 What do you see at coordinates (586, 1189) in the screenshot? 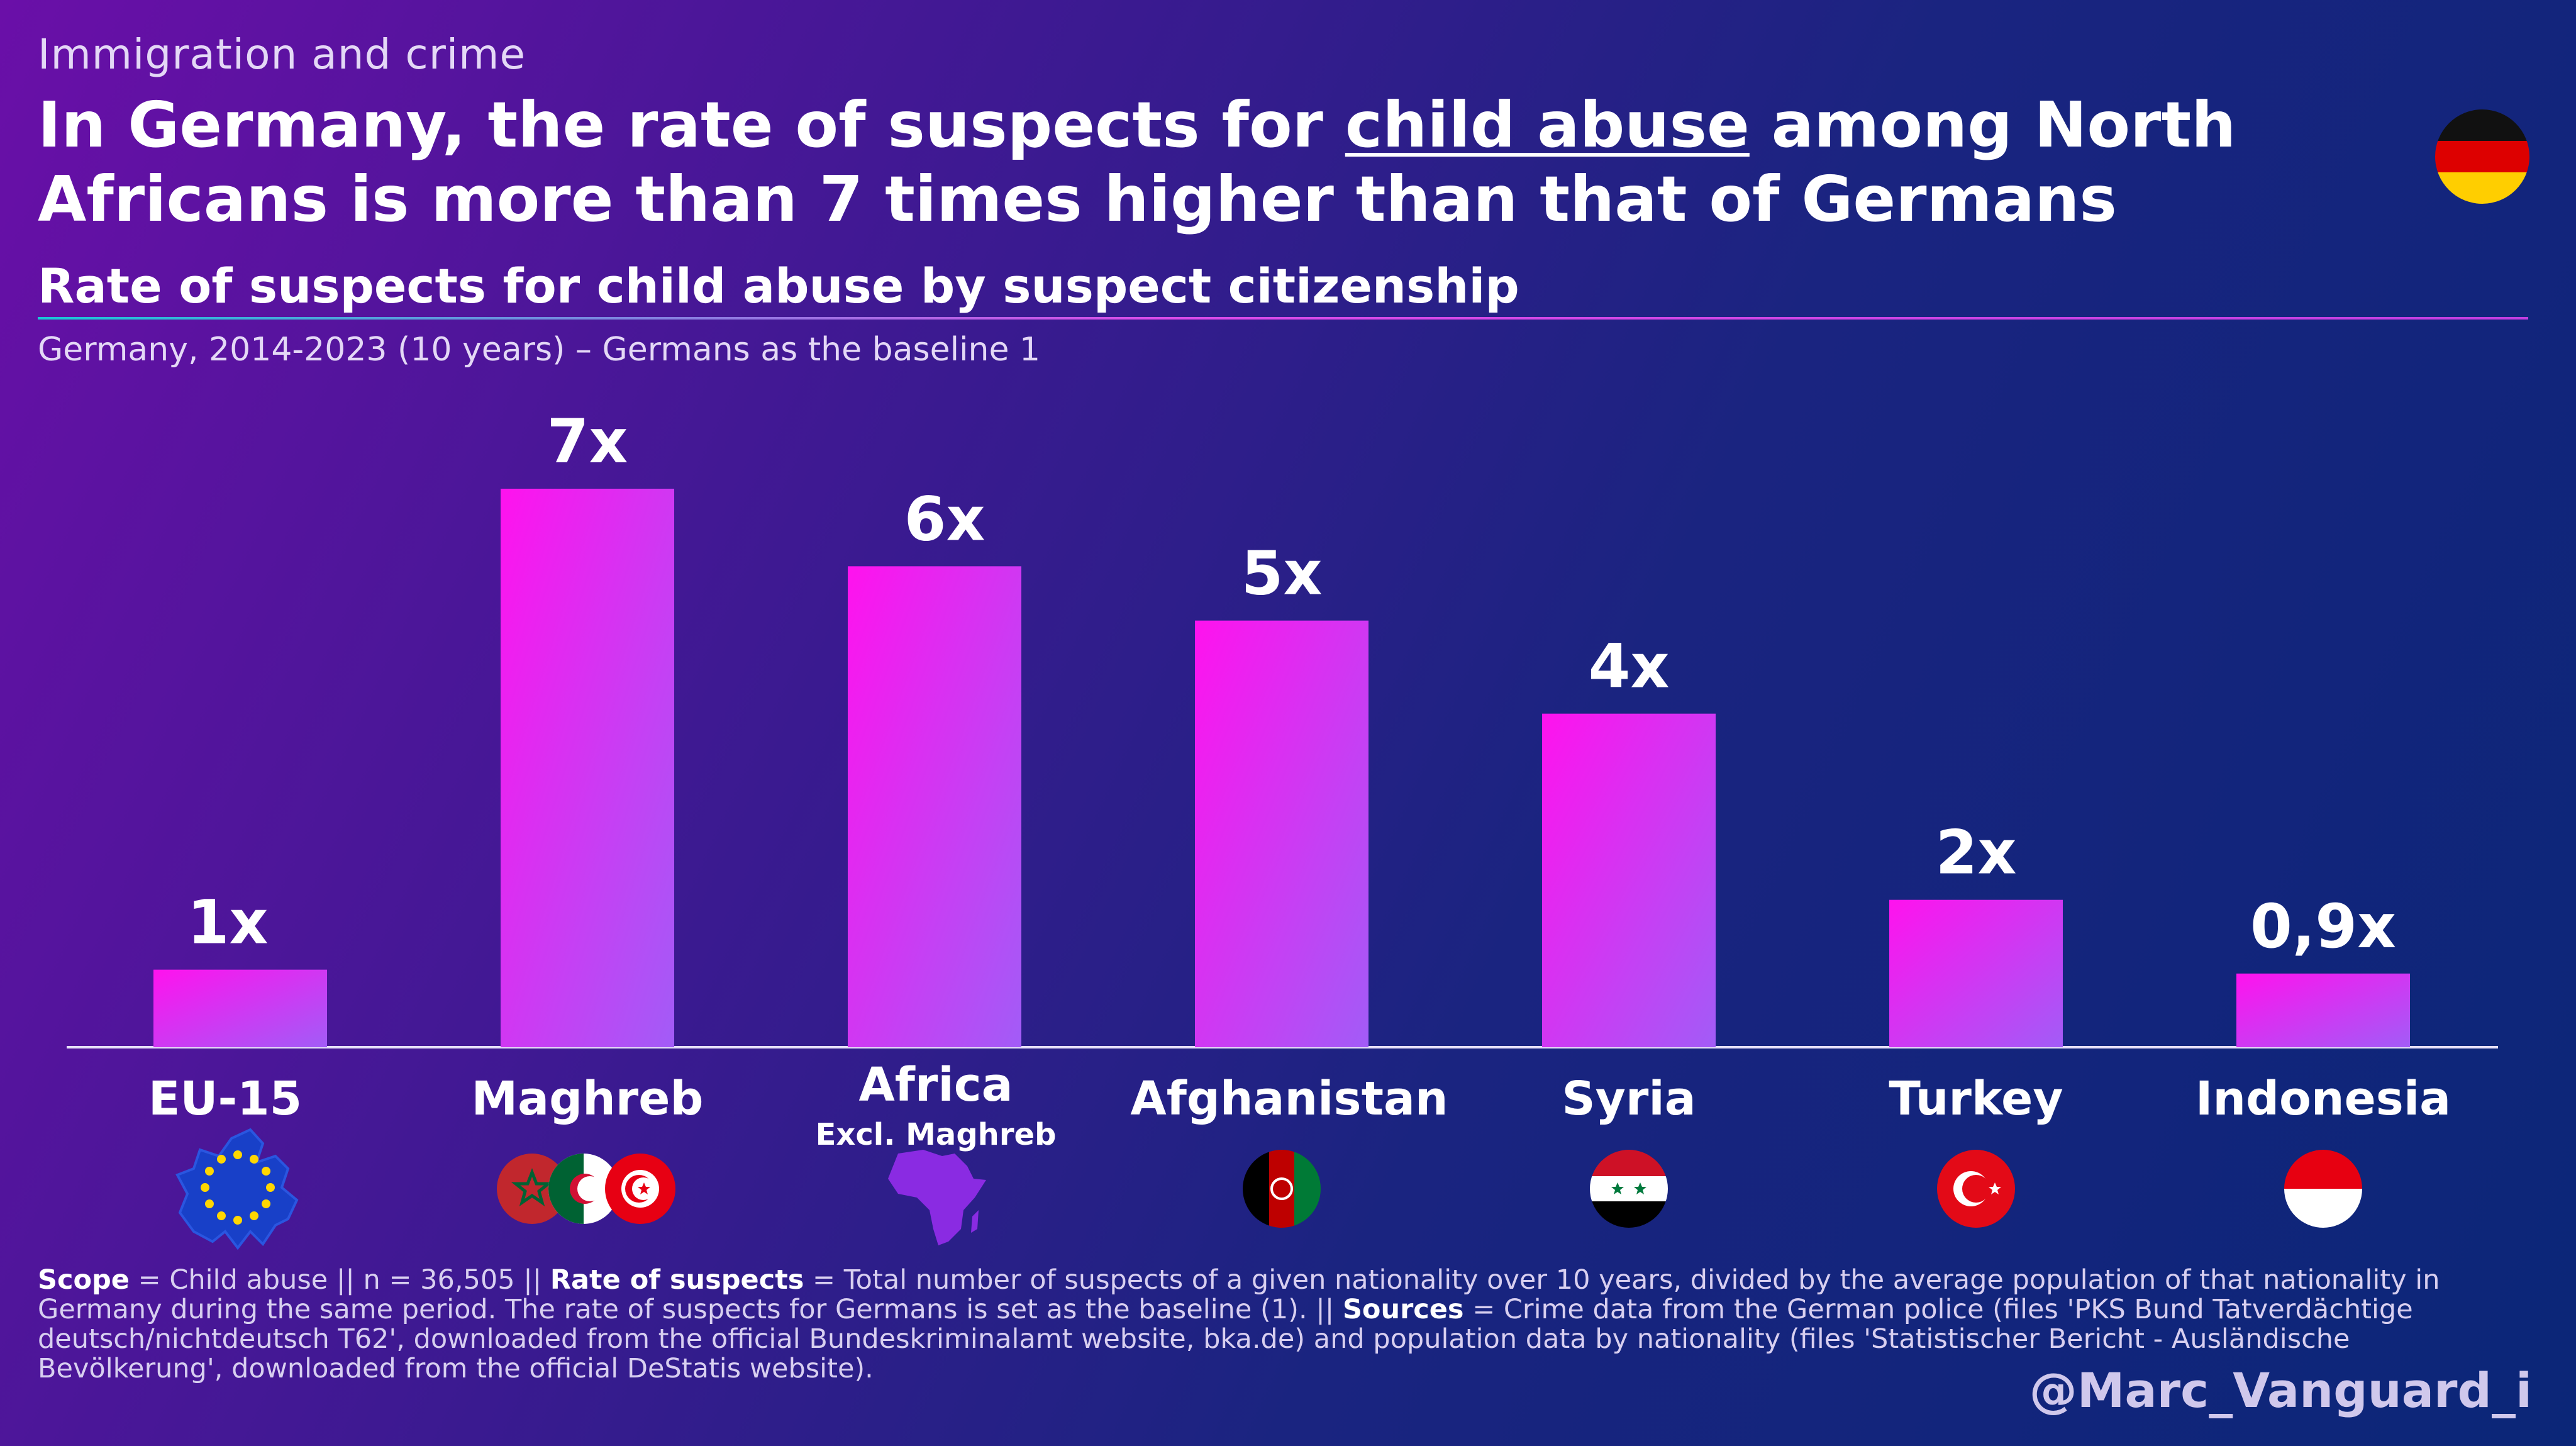
I see `maghreb-flags-icon` at bounding box center [586, 1189].